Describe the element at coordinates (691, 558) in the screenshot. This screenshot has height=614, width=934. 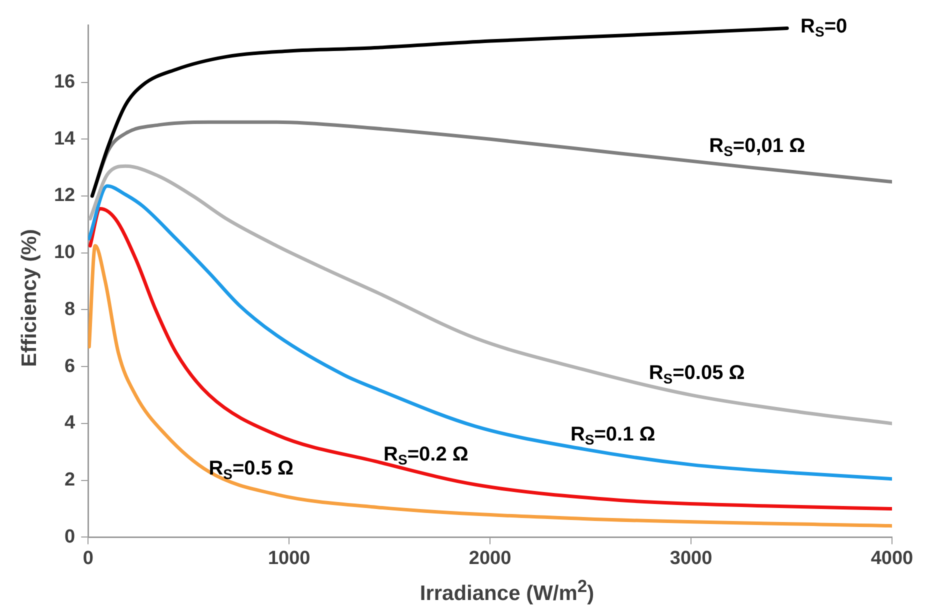
I see `x-tick-label: 3000` at that location.